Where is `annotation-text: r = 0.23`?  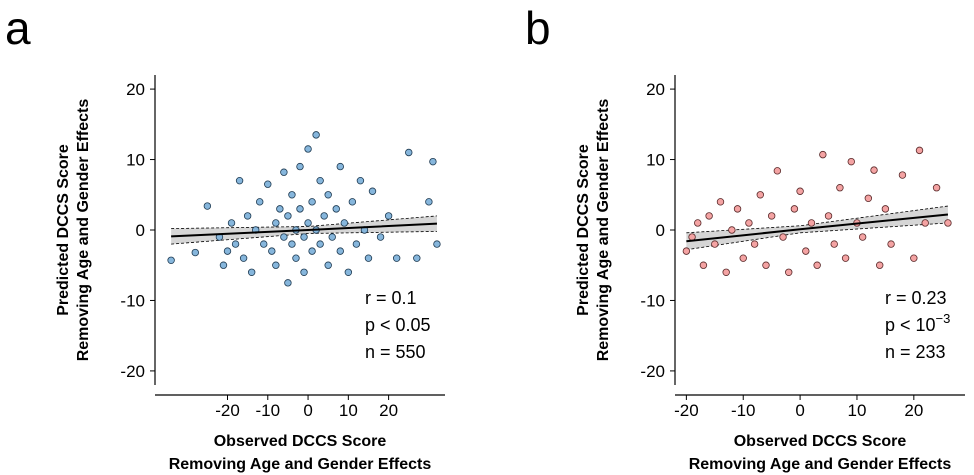 annotation-text: r = 0.23 is located at coordinates (916, 298).